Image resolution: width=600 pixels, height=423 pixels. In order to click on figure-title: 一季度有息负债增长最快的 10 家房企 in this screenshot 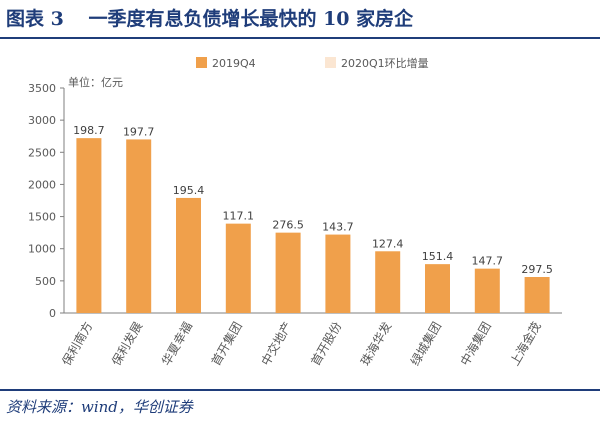, I will do `click(251, 19)`.